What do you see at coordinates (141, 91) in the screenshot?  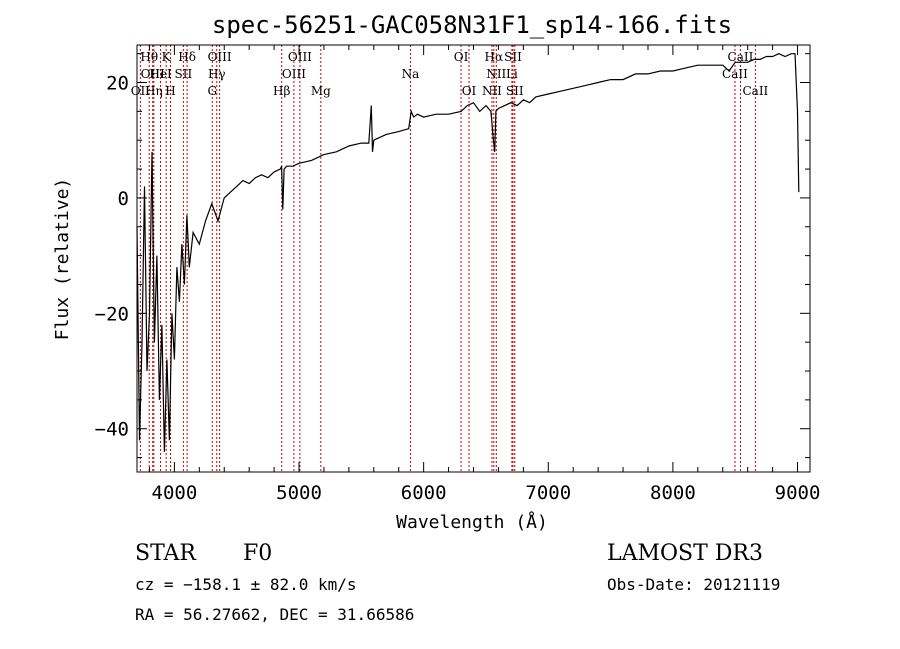 I see `line-label: OII` at bounding box center [141, 91].